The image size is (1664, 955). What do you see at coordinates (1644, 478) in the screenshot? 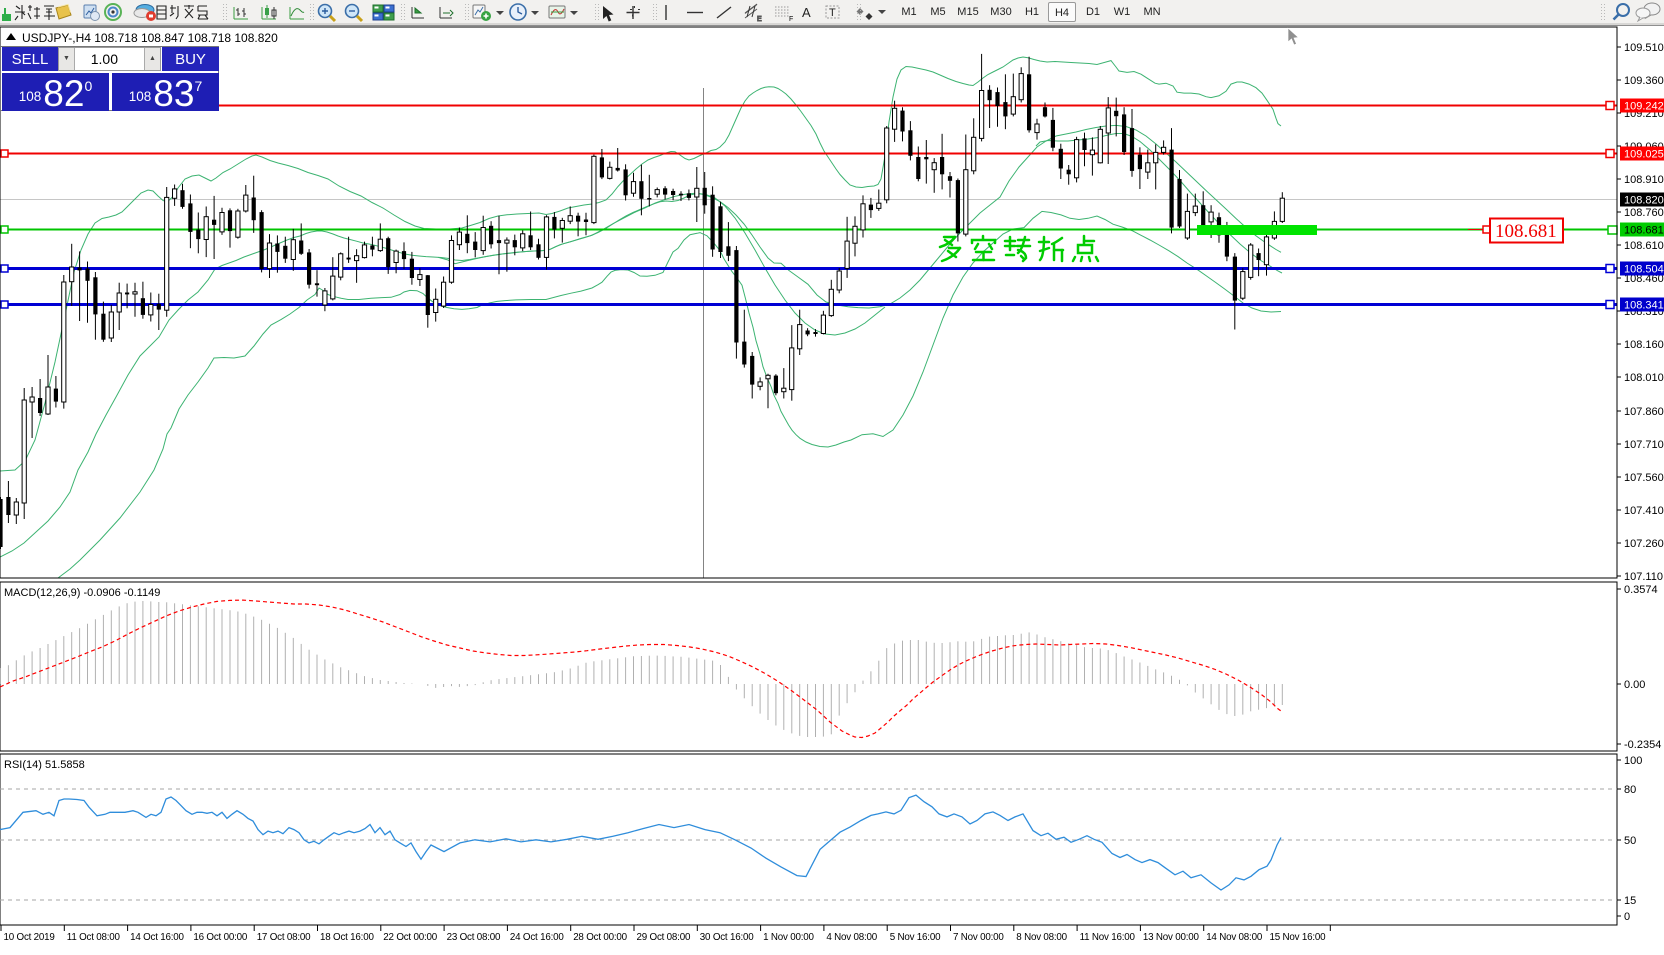
I see `svg-text: 107.560` at bounding box center [1644, 478].